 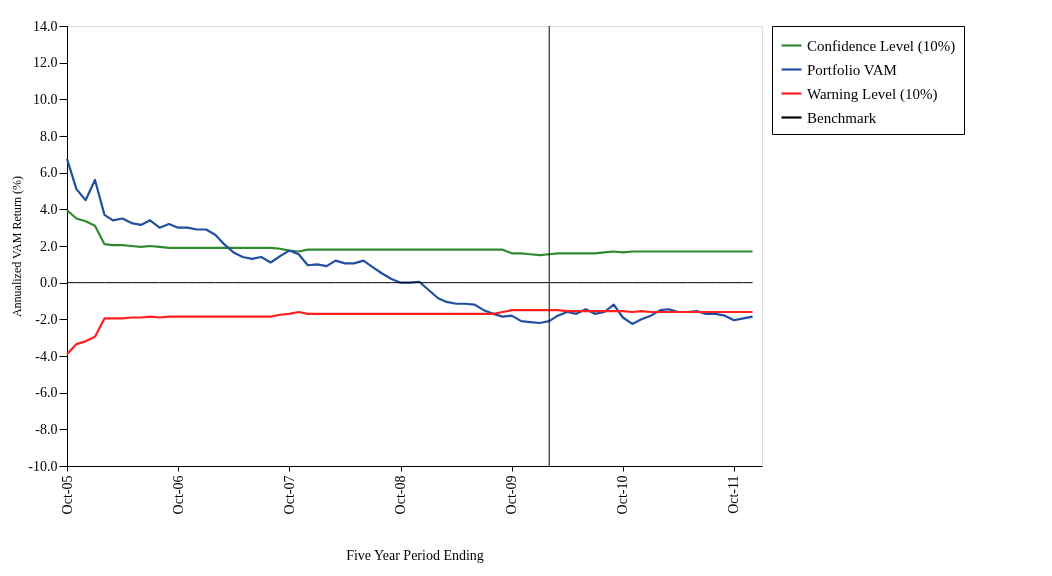 I want to click on y-axis-title: Annualized VAM Return (%), so click(x=17, y=246).